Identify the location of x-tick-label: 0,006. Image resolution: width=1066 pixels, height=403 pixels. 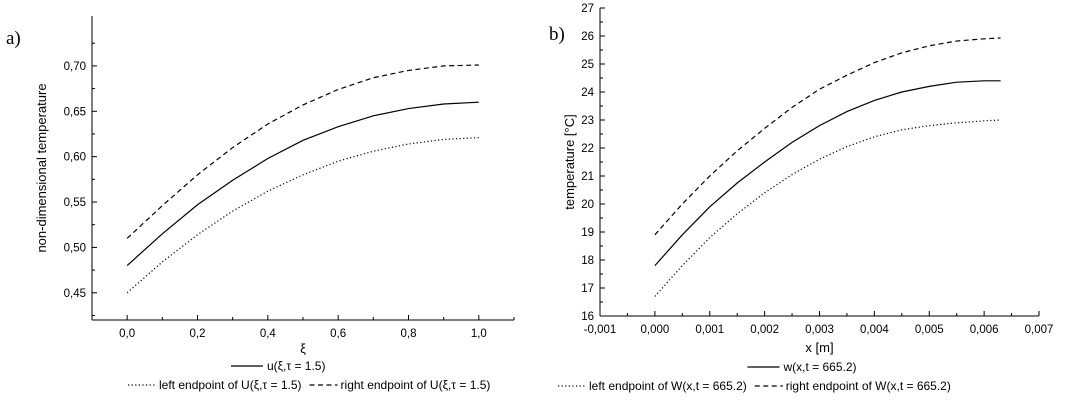
(984, 330).